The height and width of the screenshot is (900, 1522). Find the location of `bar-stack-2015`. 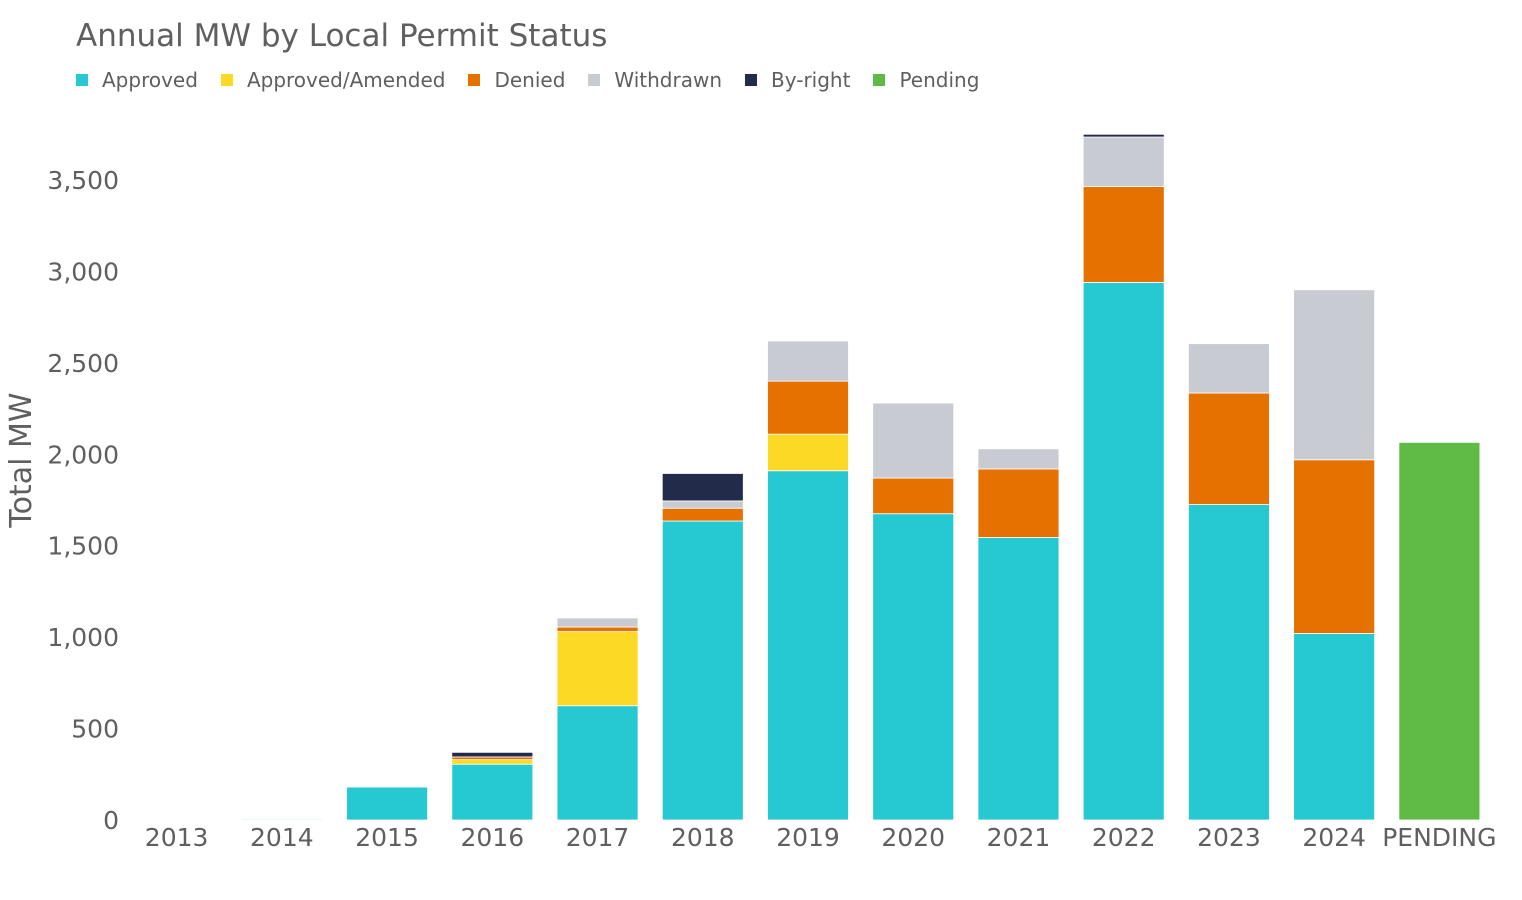

bar-stack-2015 is located at coordinates (387, 803).